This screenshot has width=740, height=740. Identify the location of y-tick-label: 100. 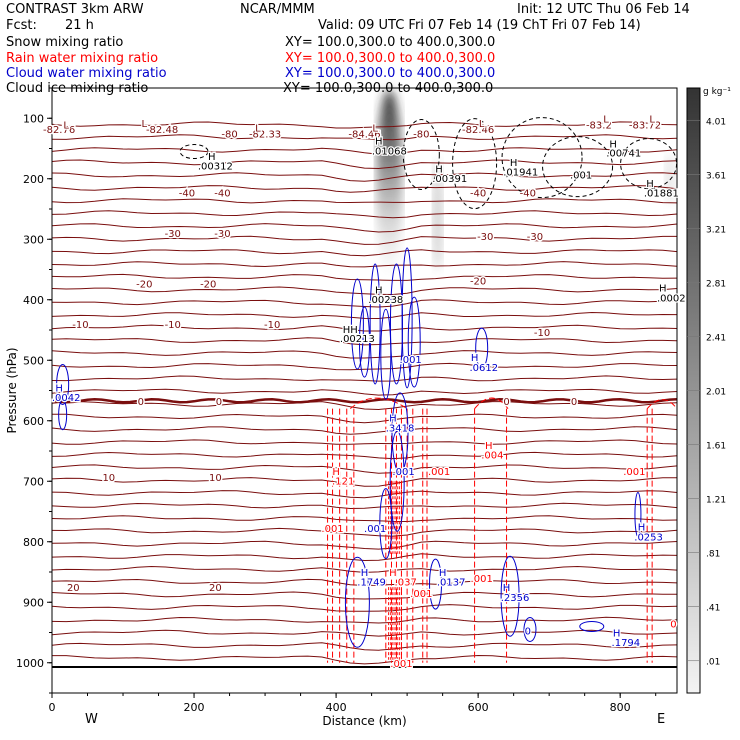
(33, 118).